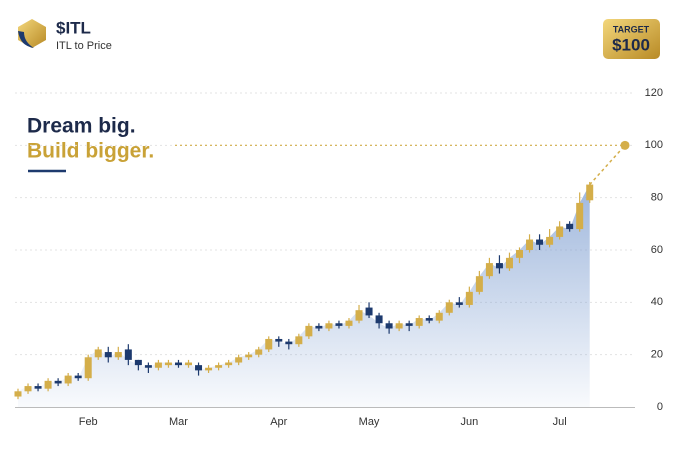 This screenshot has width=680, height=453. Describe the element at coordinates (90, 151) in the screenshot. I see `tagline-2: Build bigger.` at that location.